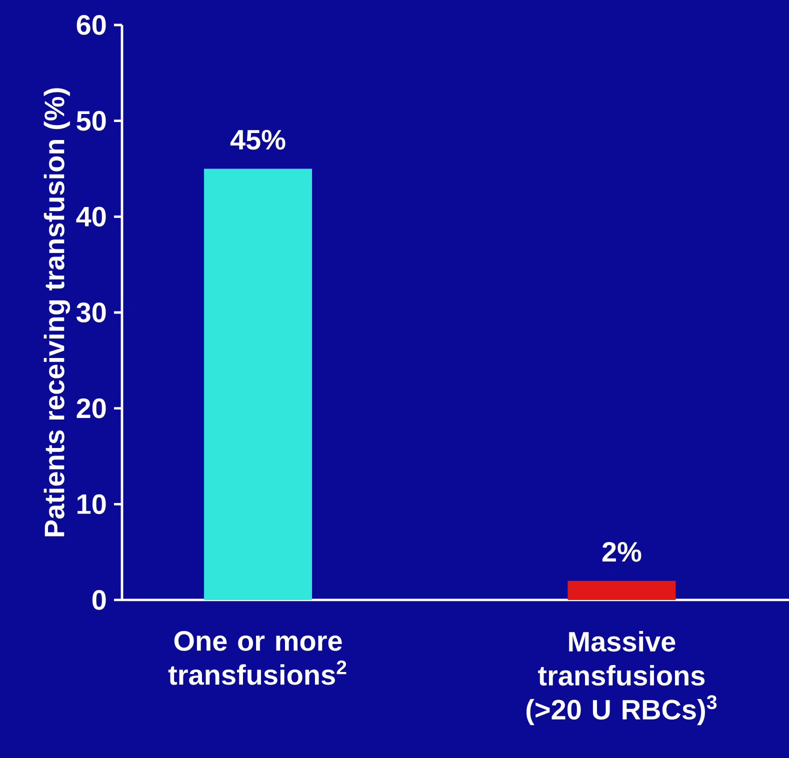  Describe the element at coordinates (99, 600) in the screenshot. I see `y-tick-label: 0` at that location.